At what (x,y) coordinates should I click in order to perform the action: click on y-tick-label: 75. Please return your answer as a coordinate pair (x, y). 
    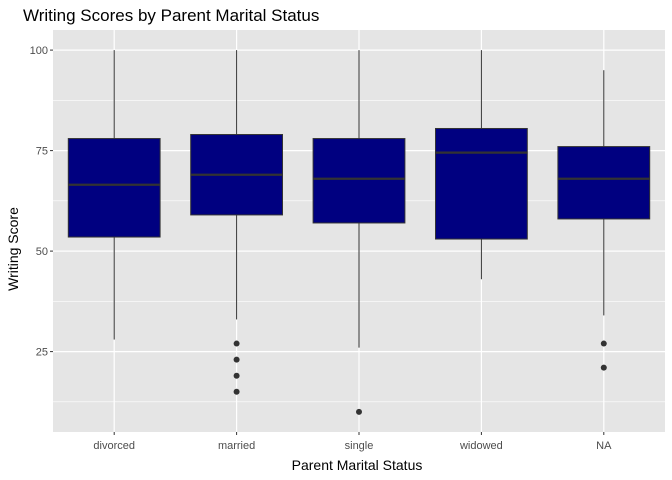
    Looking at the image, I should click on (42, 152).